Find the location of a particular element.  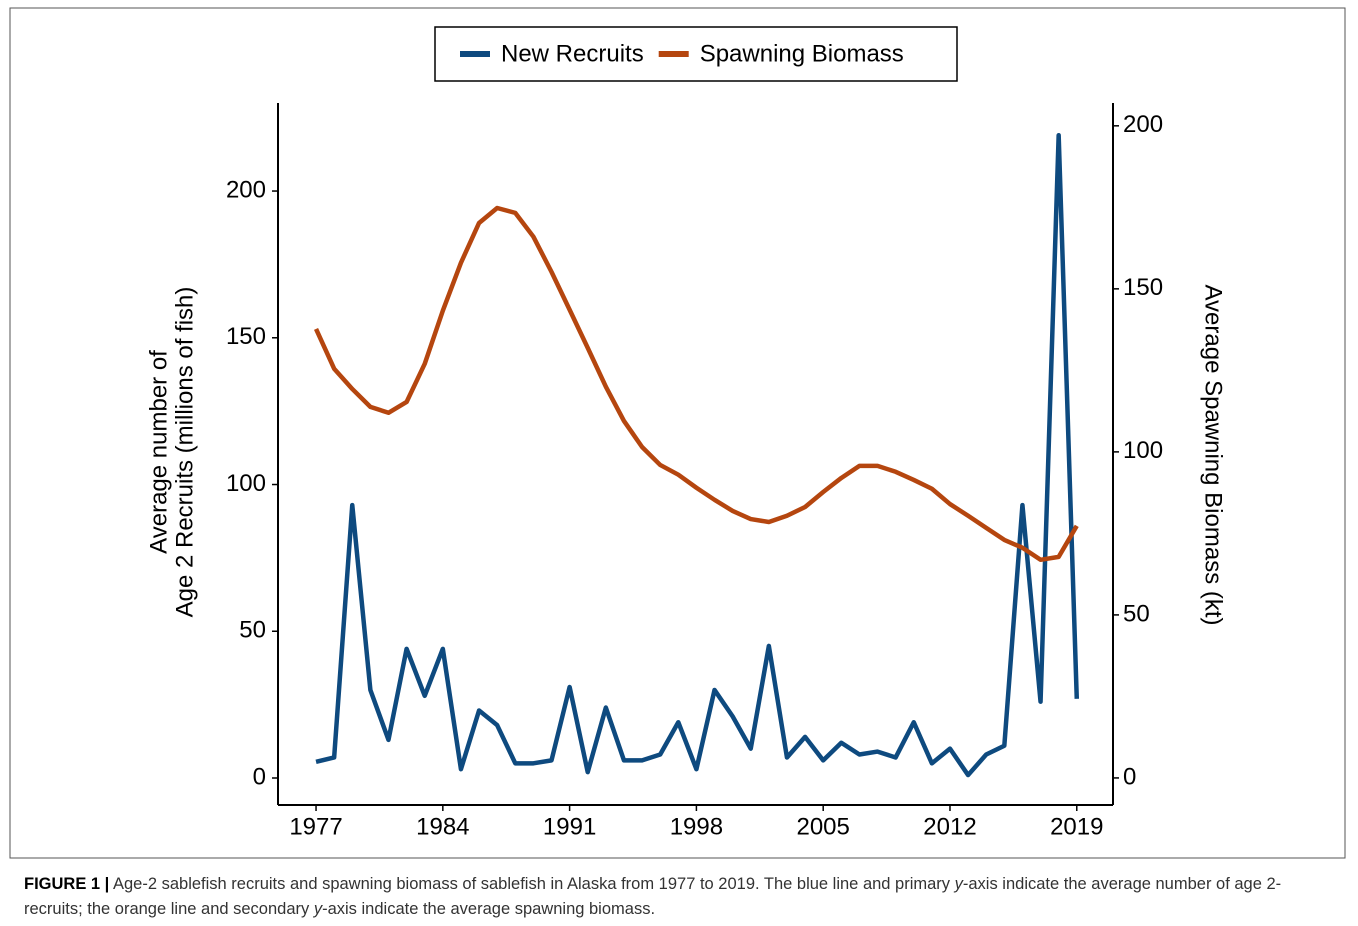

x-tick-label: 1984 is located at coordinates (442, 826).